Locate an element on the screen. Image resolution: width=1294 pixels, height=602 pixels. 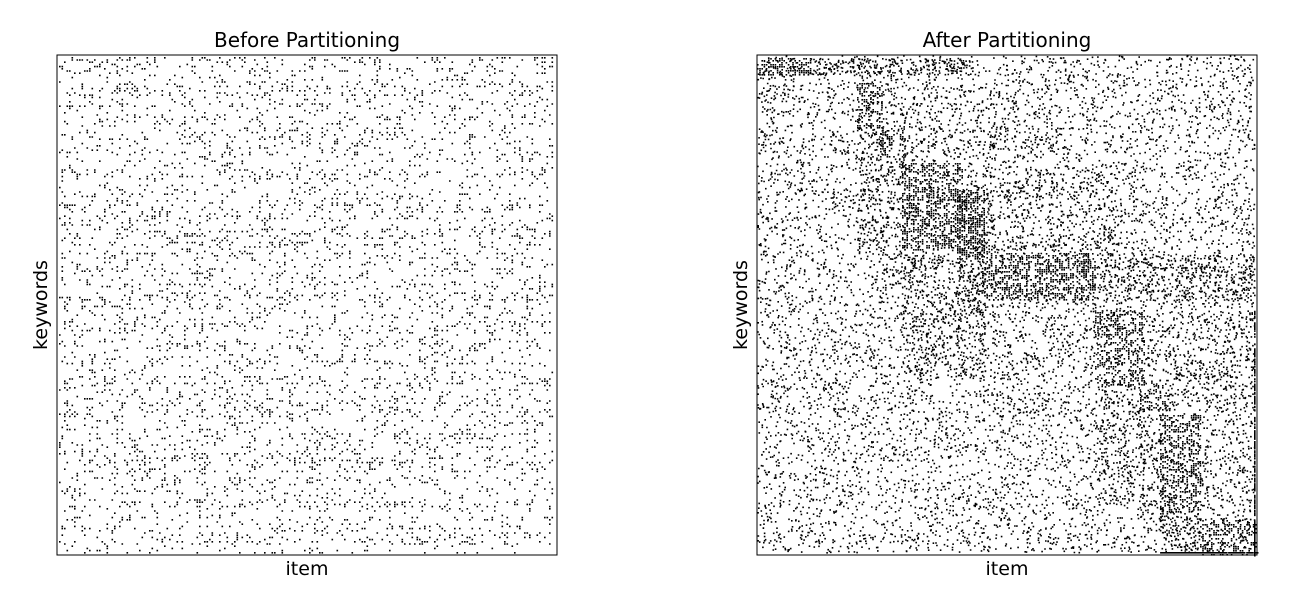
panel-title: After Partitioning is located at coordinates (1007, 40).